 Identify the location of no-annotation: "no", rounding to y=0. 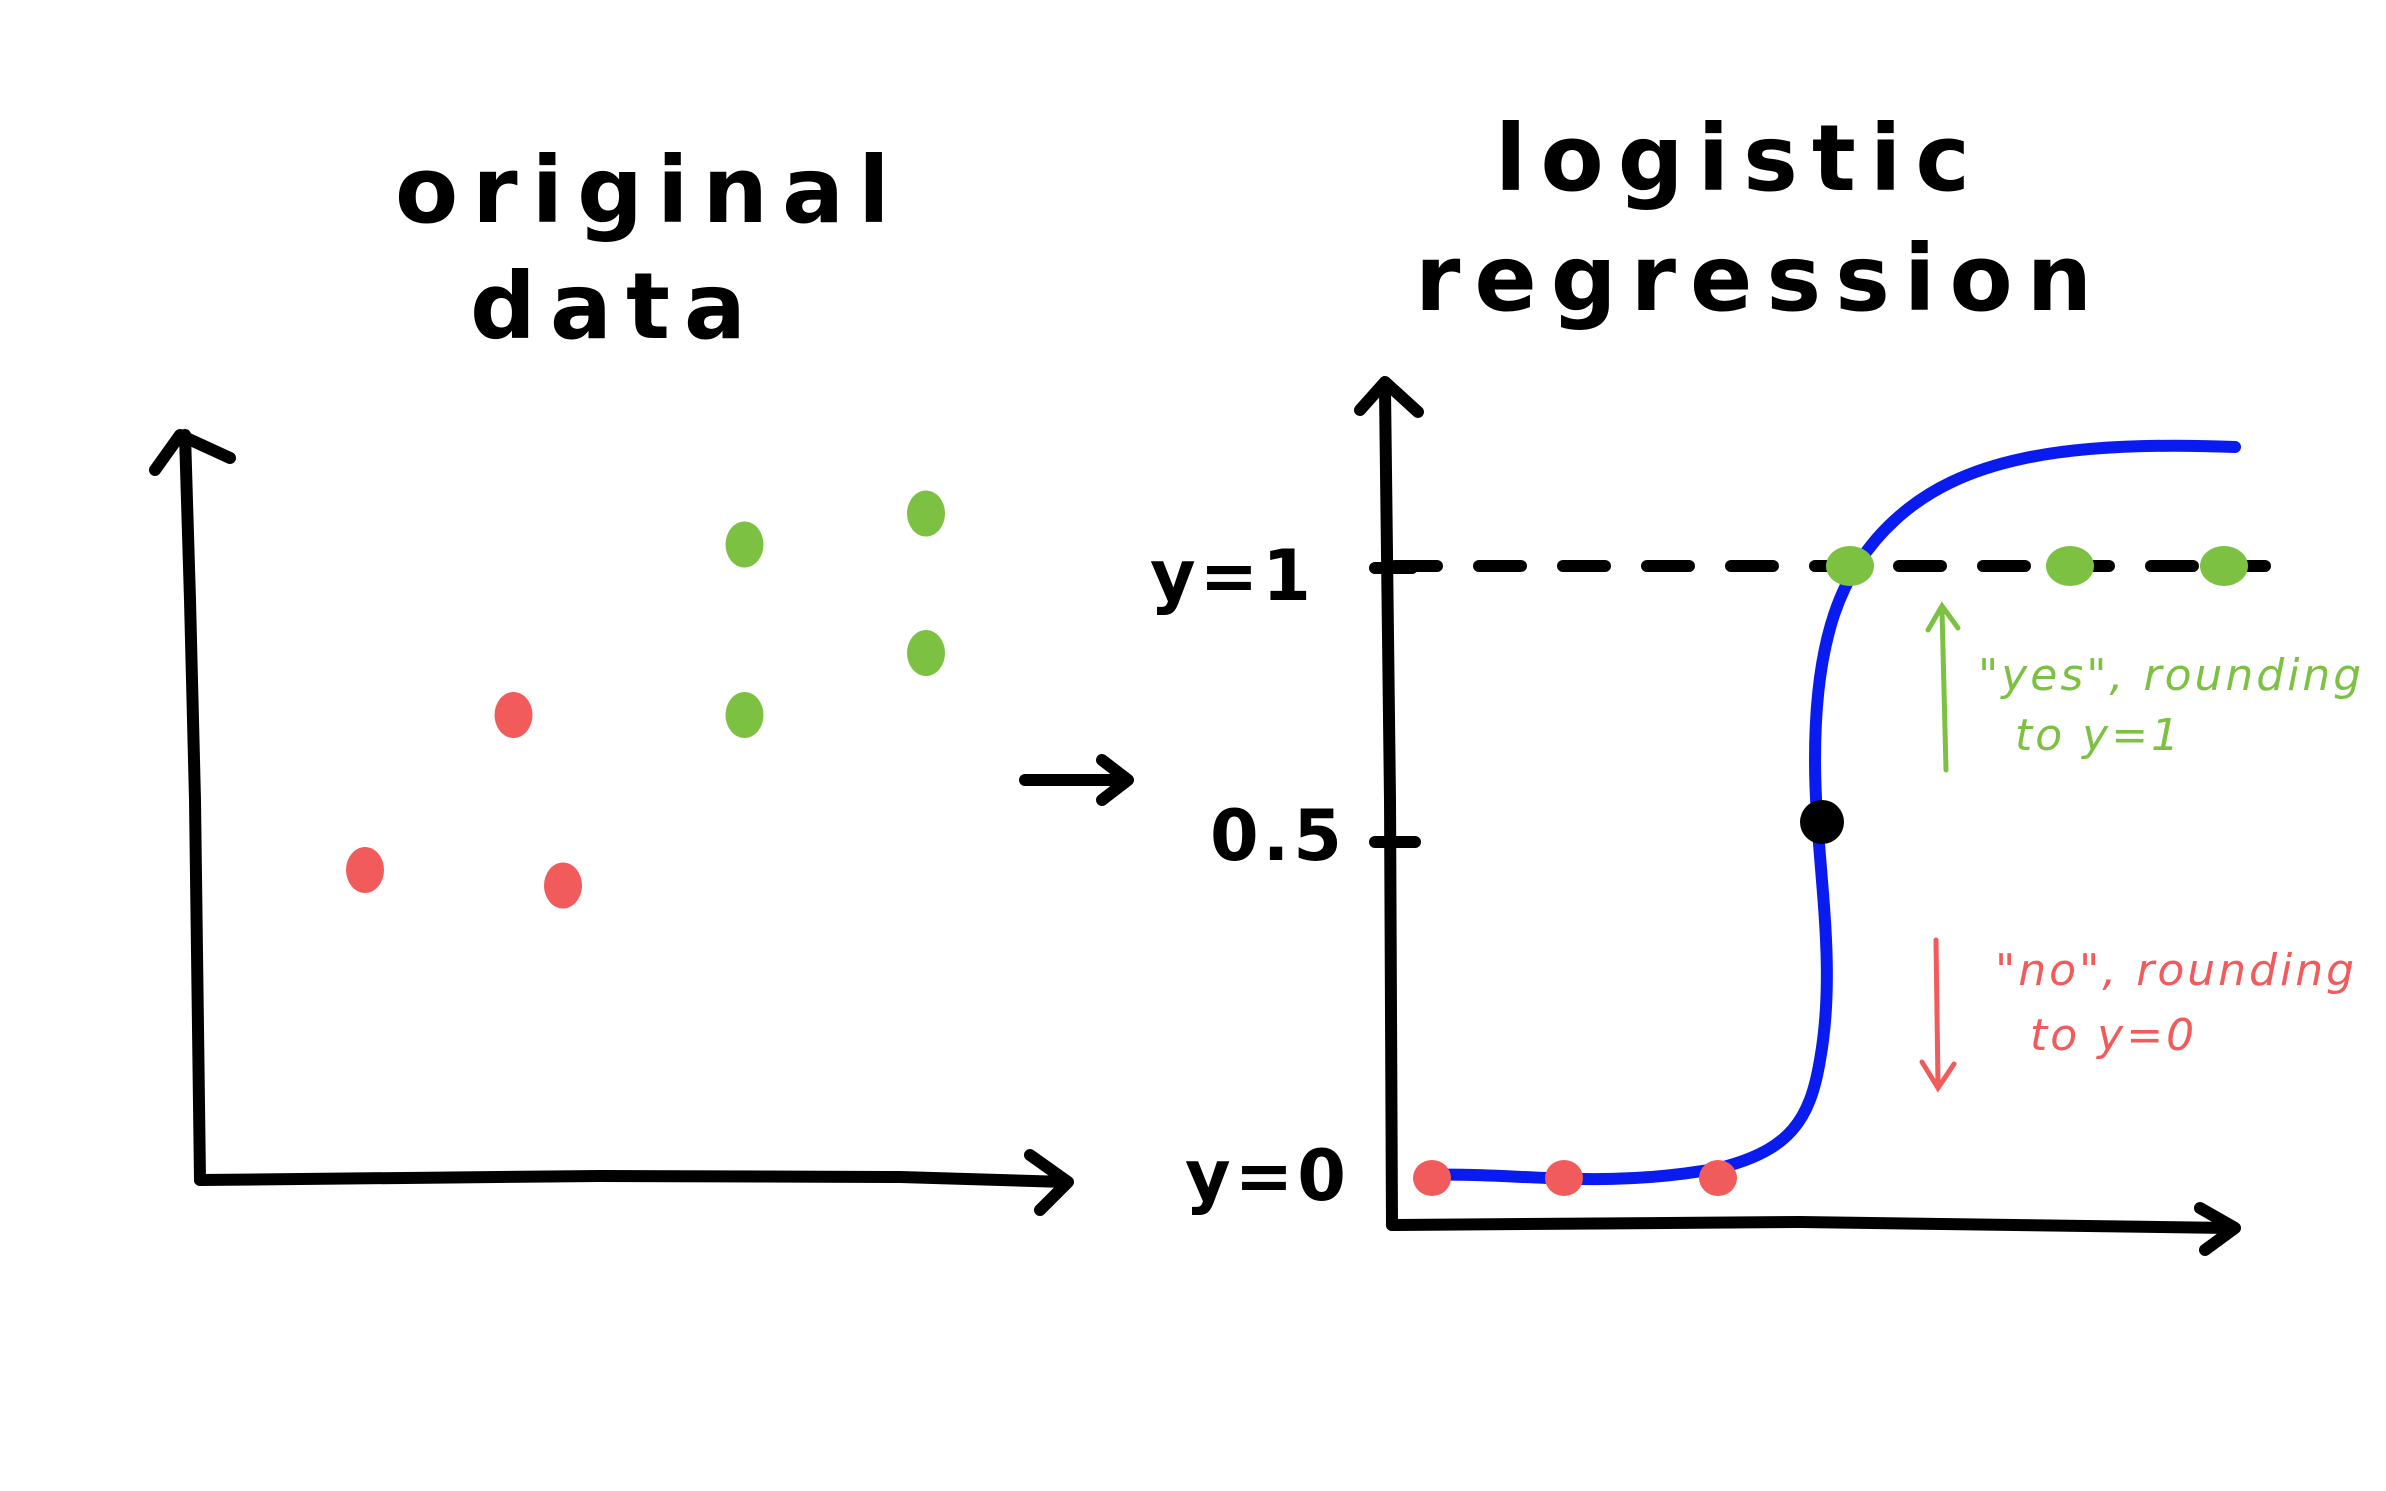
(2138, 1015).